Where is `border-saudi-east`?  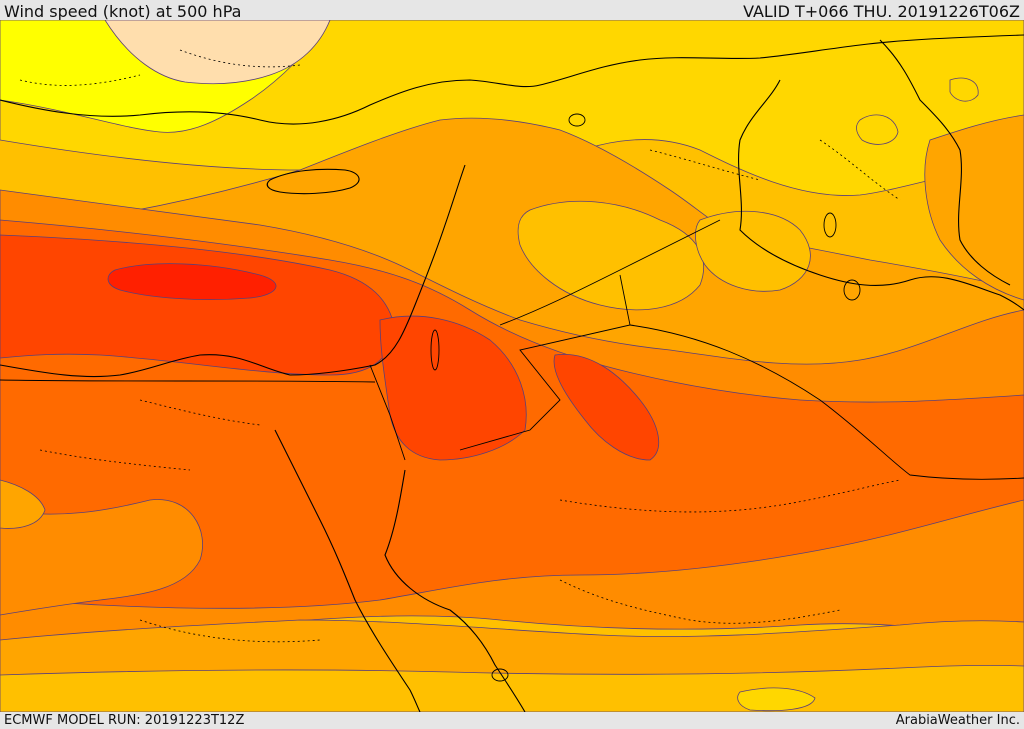
border-saudi-east is located at coordinates (826, 402).